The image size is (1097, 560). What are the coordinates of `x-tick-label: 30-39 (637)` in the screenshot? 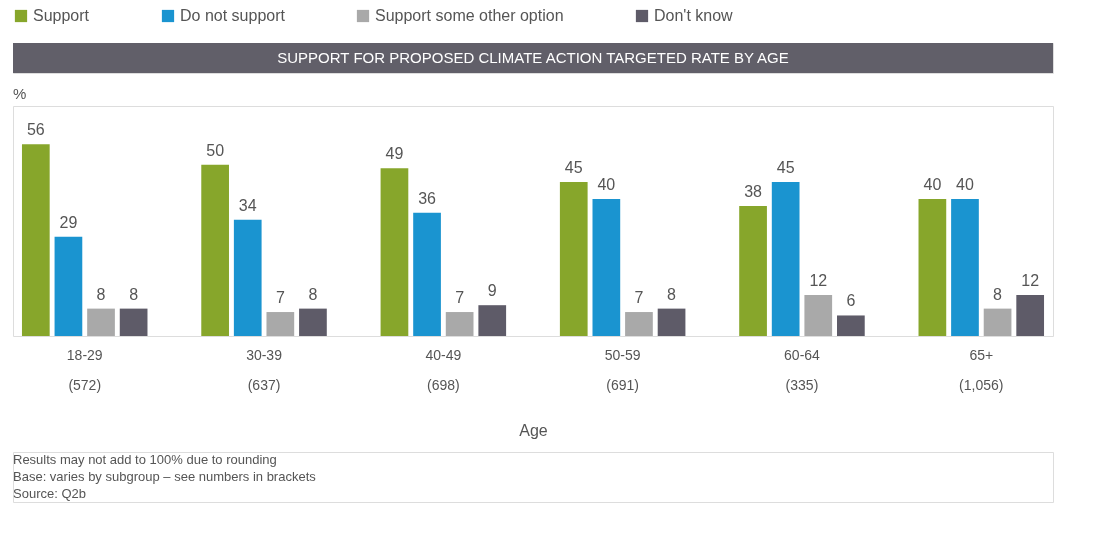 It's located at (264, 369).